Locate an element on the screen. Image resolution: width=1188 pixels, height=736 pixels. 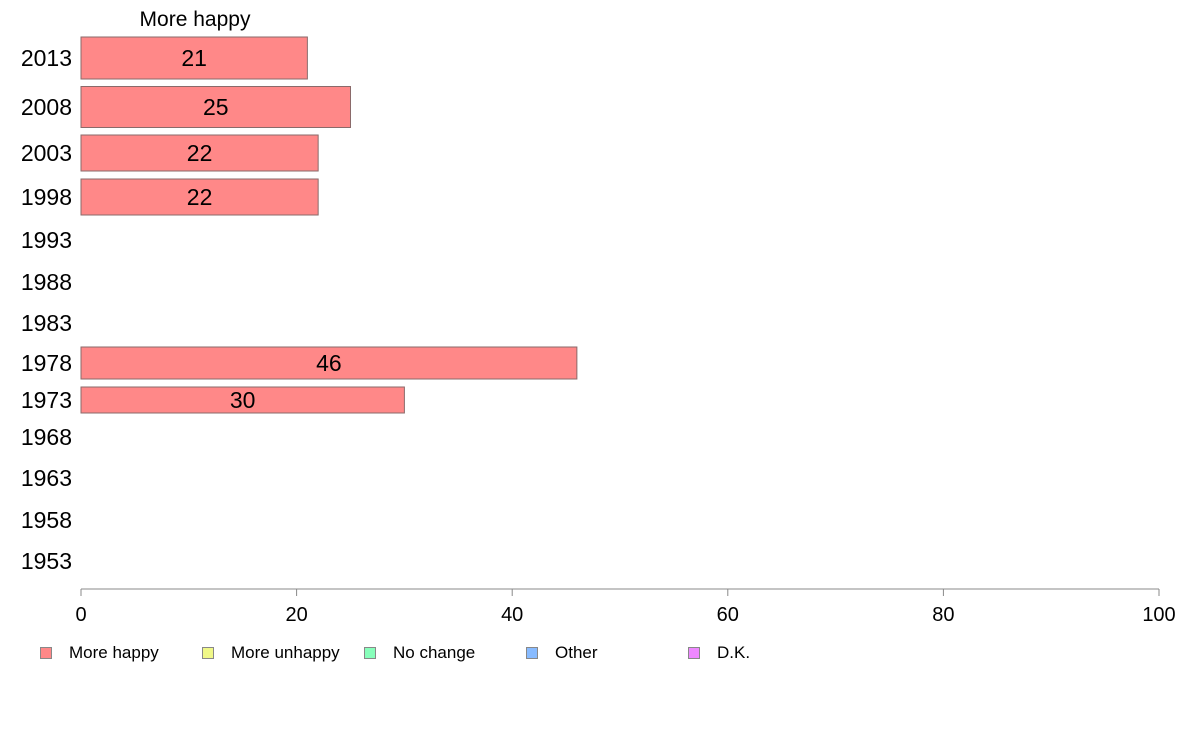
y-tick-label: 1988 is located at coordinates (46, 282).